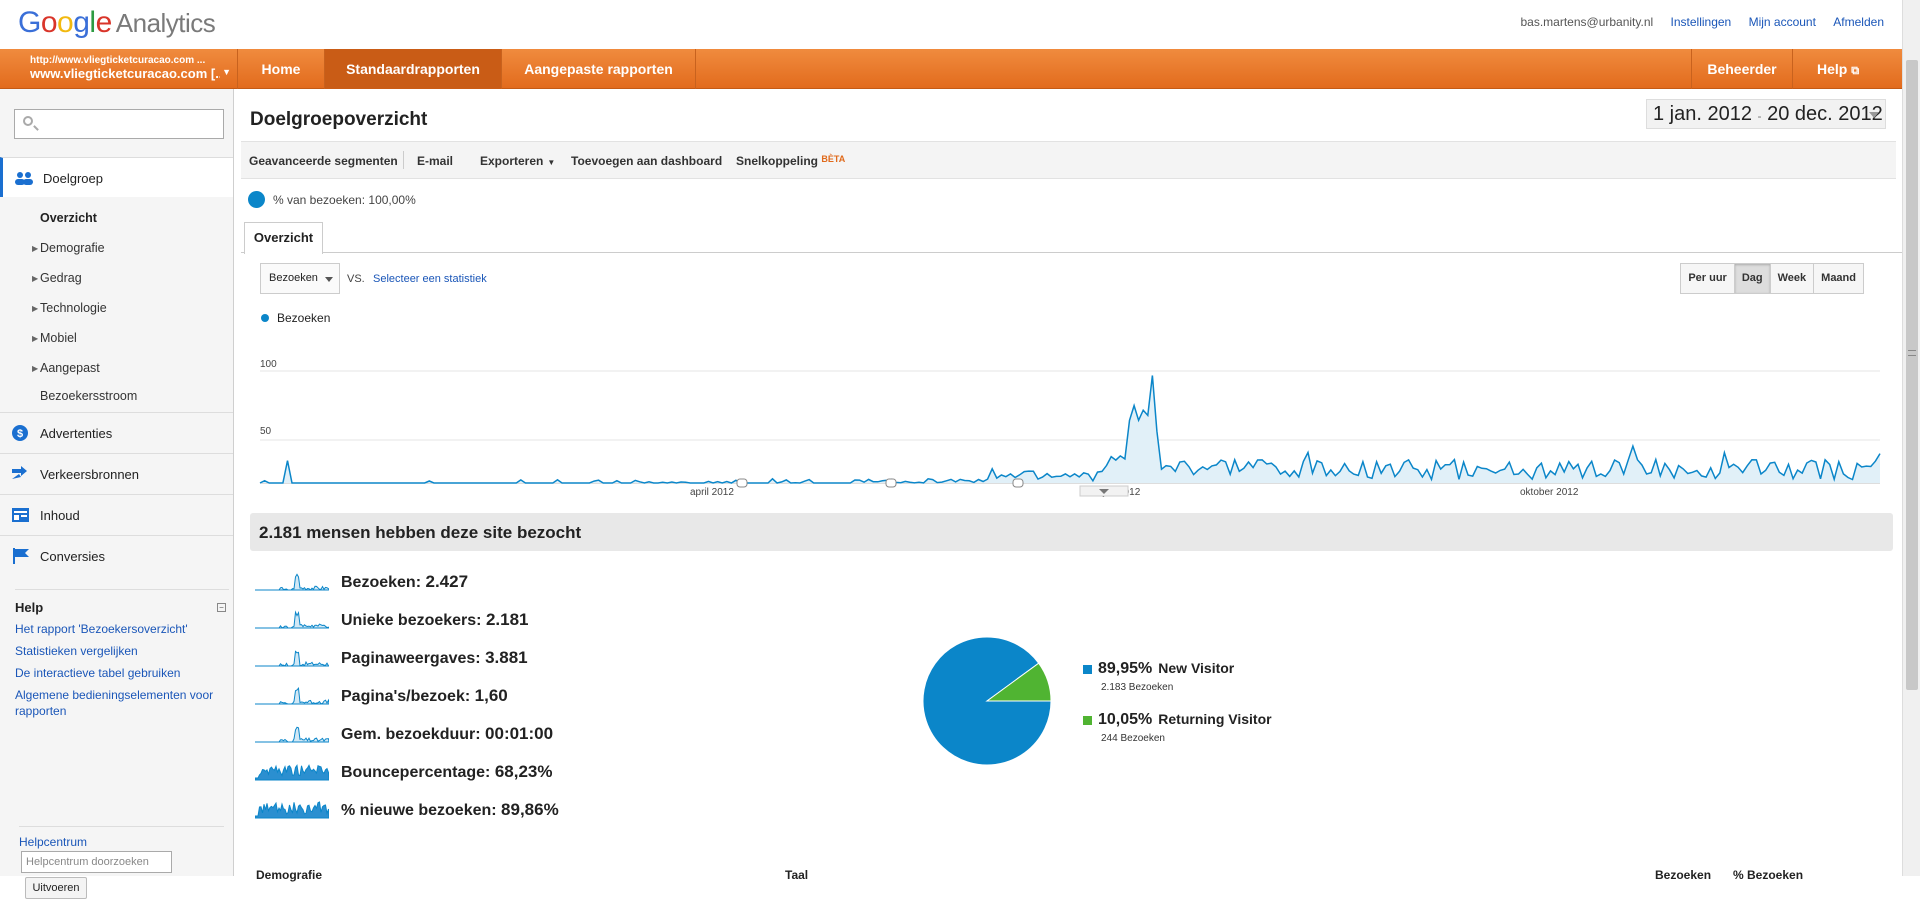 The height and width of the screenshot is (899, 1920). Describe the element at coordinates (116, 432) in the screenshot. I see `sidebar-section-ads: $ Advertenties` at that location.